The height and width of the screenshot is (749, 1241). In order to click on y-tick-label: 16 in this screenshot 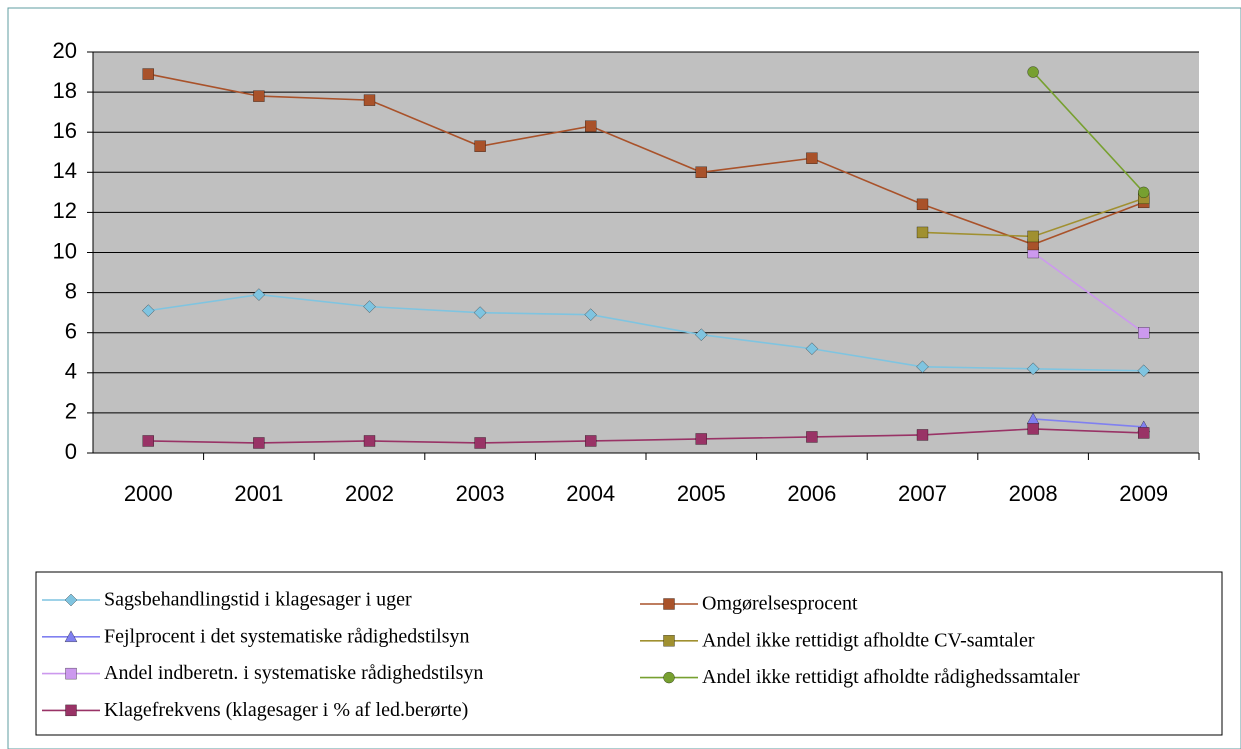, I will do `click(65, 130)`.